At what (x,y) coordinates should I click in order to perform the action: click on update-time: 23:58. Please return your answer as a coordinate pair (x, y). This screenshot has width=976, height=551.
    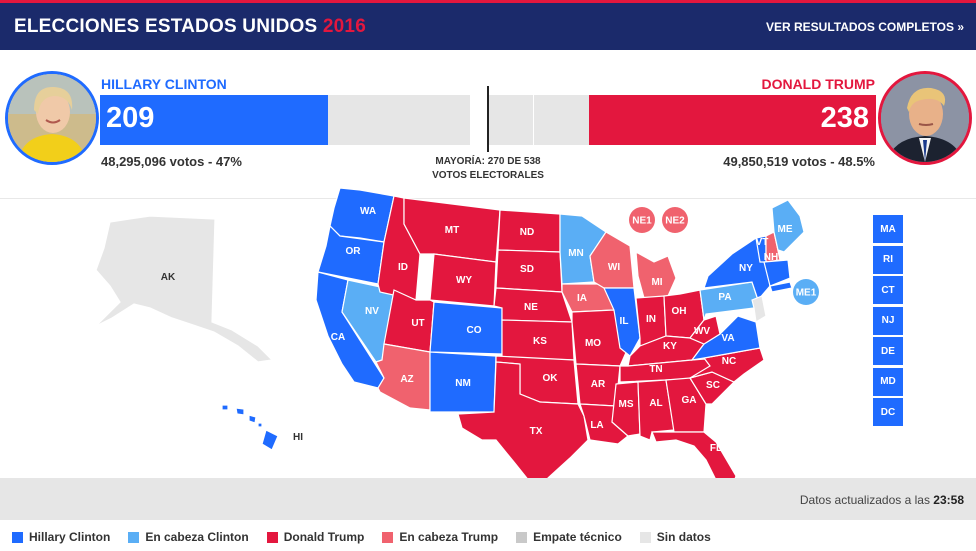
    Looking at the image, I should click on (948, 500).